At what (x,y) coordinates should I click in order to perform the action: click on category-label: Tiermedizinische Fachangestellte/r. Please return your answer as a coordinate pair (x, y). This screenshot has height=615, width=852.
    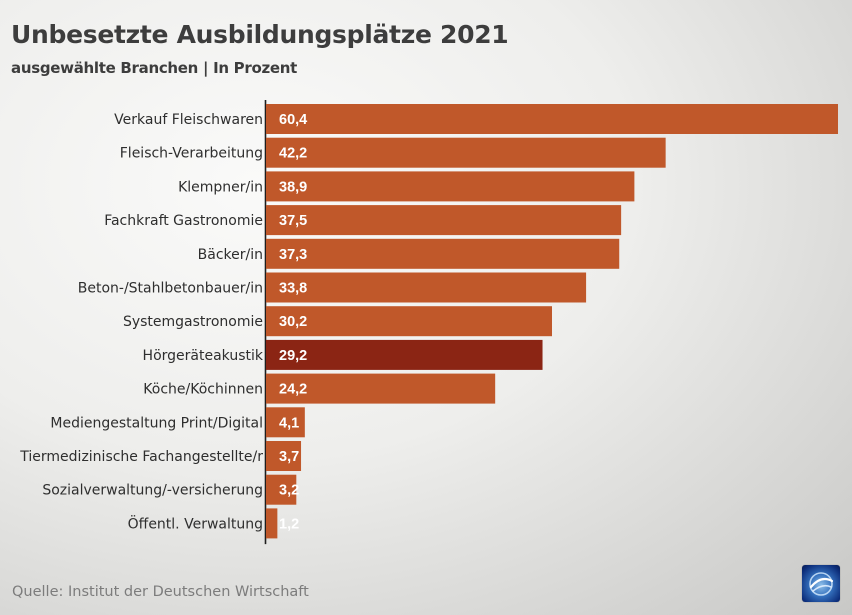
    Looking at the image, I should click on (141, 457).